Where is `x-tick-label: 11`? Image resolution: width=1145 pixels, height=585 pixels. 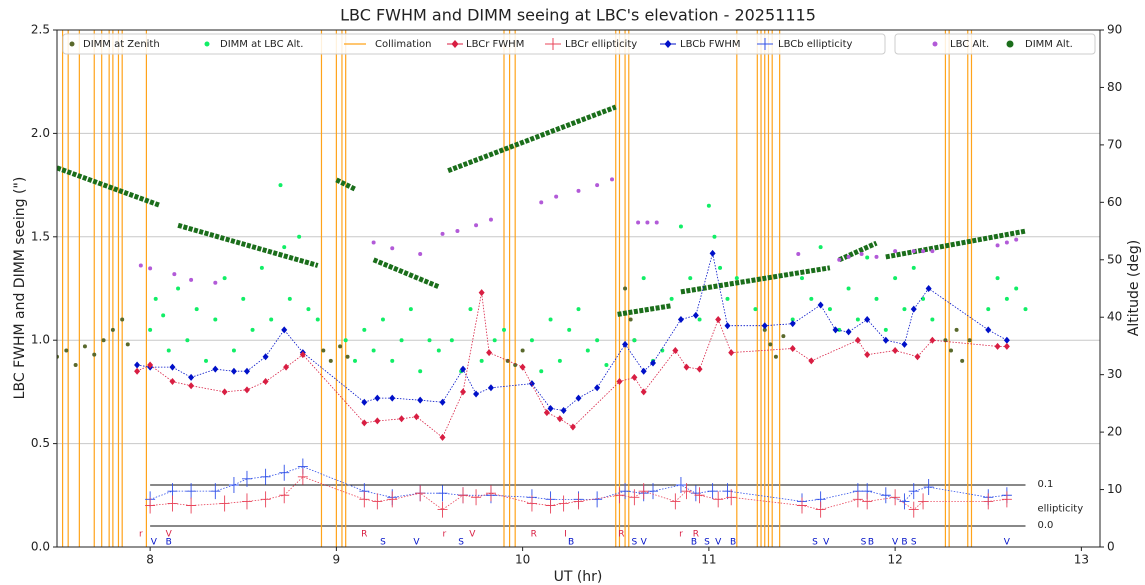 x-tick-label: 11 is located at coordinates (708, 560).